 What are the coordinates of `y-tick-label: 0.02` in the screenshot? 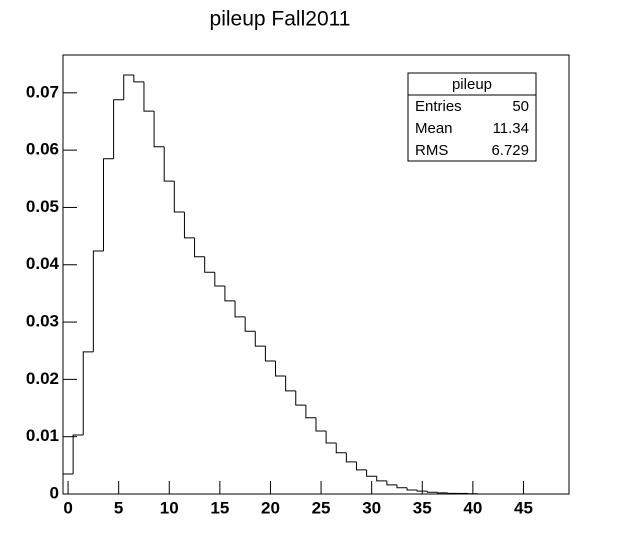 It's located at (42, 378).